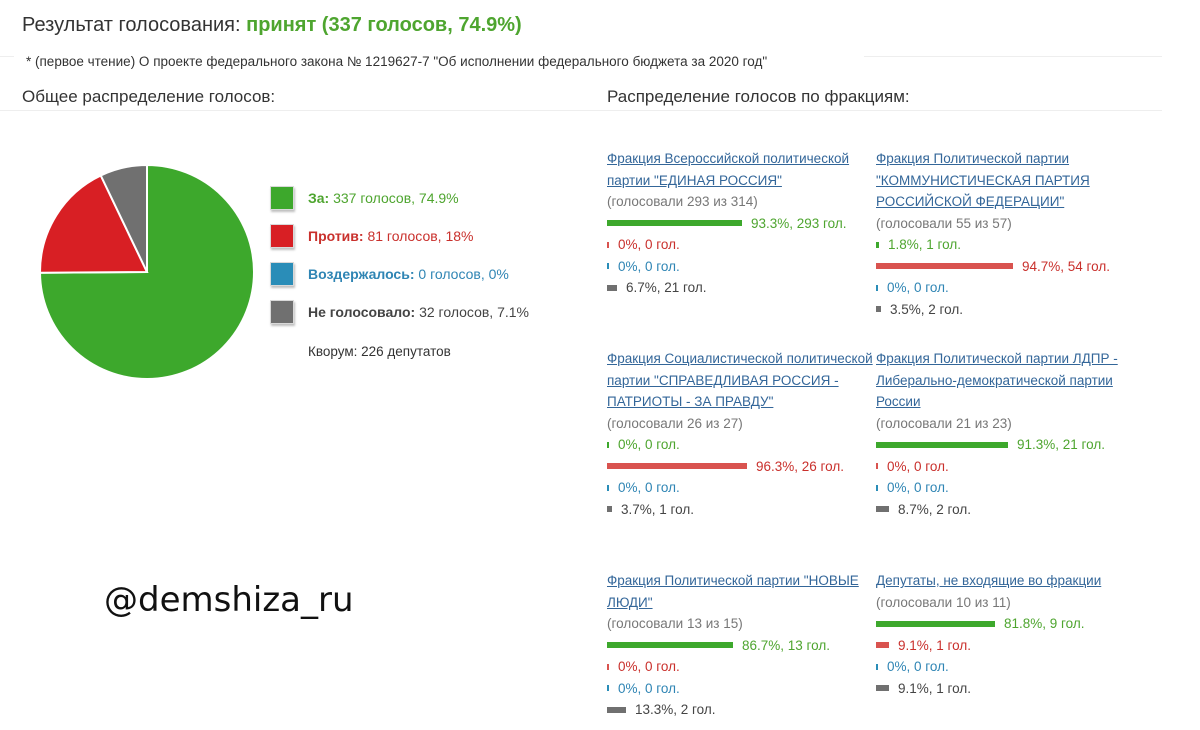 This screenshot has height=730, width=1200. I want to click on watermark: @demshiza_ru, so click(229, 600).